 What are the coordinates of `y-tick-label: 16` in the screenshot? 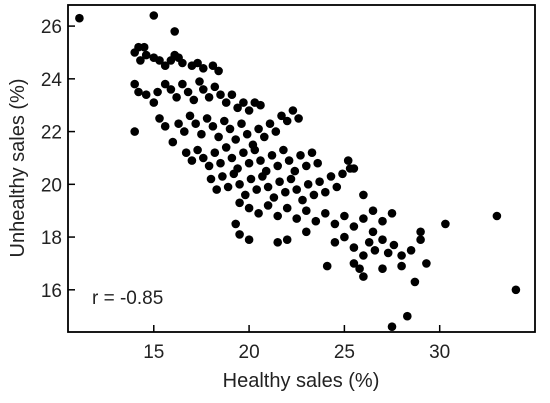 It's located at (51, 291).